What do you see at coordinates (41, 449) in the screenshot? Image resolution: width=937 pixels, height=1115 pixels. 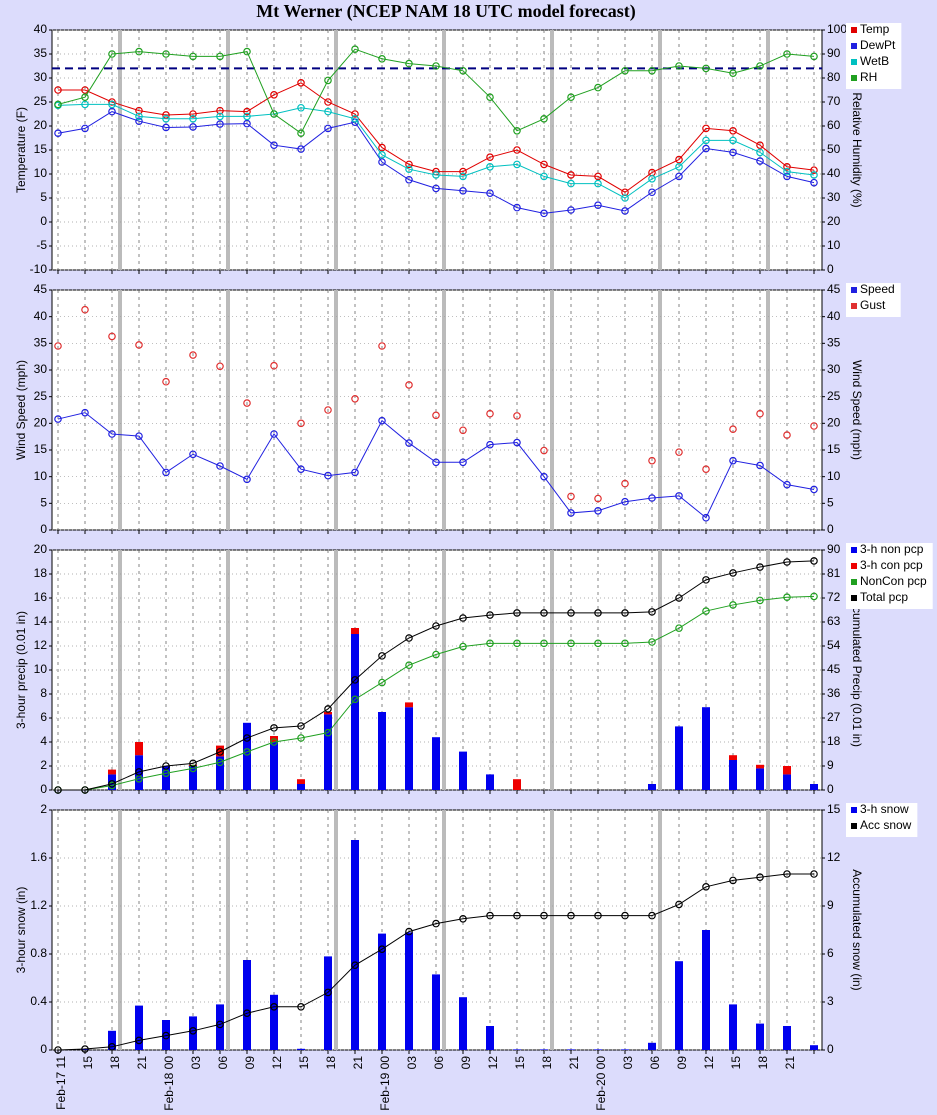 I see `y-tick-label: 15` at bounding box center [41, 449].